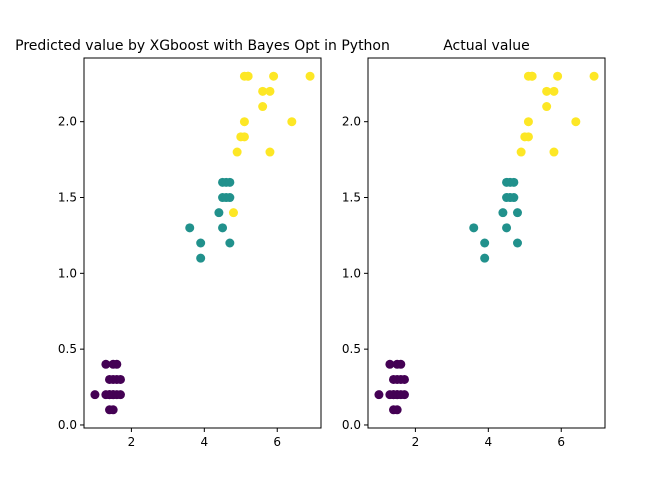 The width and height of the screenshot is (672, 480). What do you see at coordinates (486, 46) in the screenshot?
I see `subplot-title-actual: Actual value` at bounding box center [486, 46].